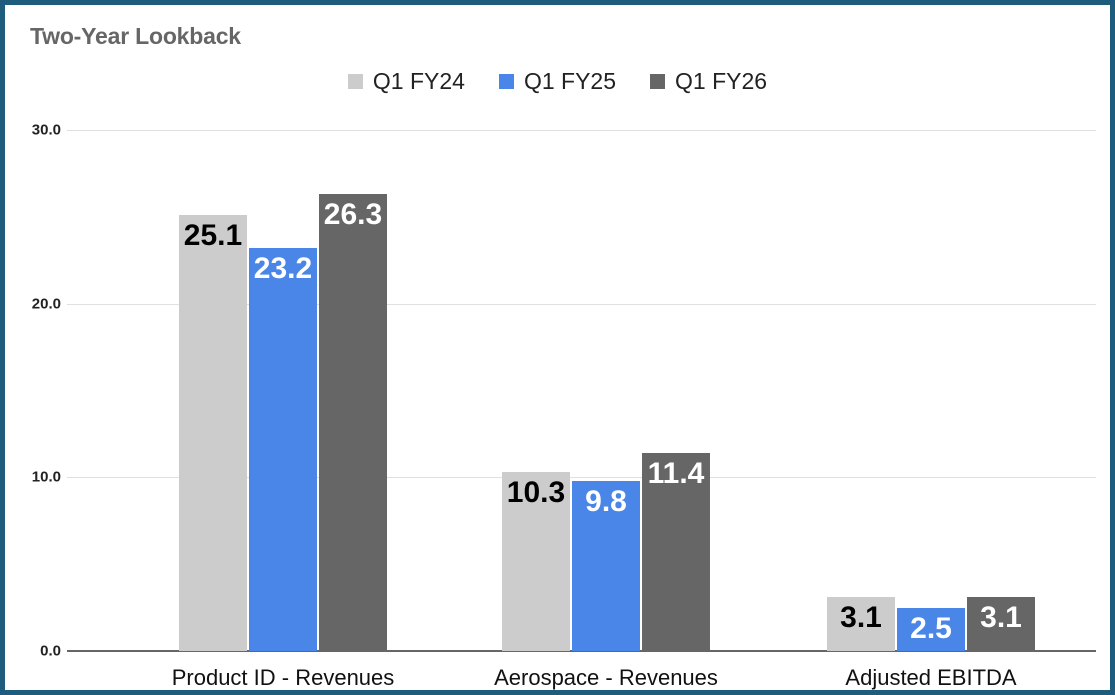 This screenshot has width=1115, height=695. I want to click on bar: 2.5, so click(931, 629).